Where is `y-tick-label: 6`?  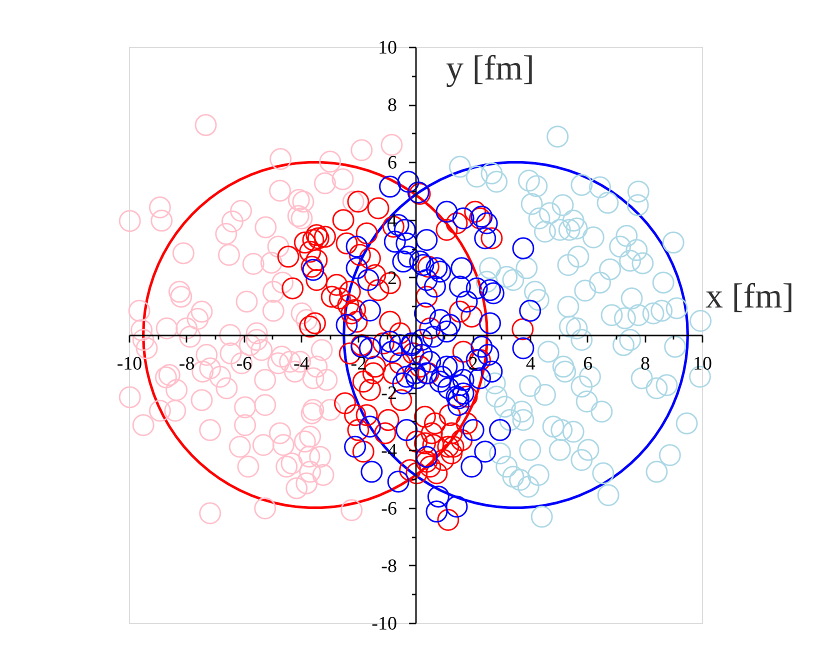
y-tick-label: 6 is located at coordinates (392, 163).